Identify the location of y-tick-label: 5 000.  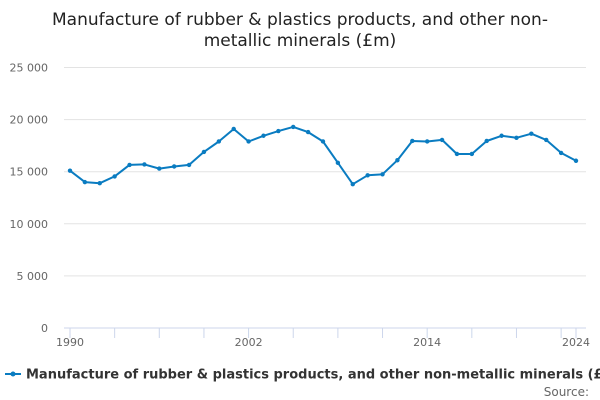
(33, 276).